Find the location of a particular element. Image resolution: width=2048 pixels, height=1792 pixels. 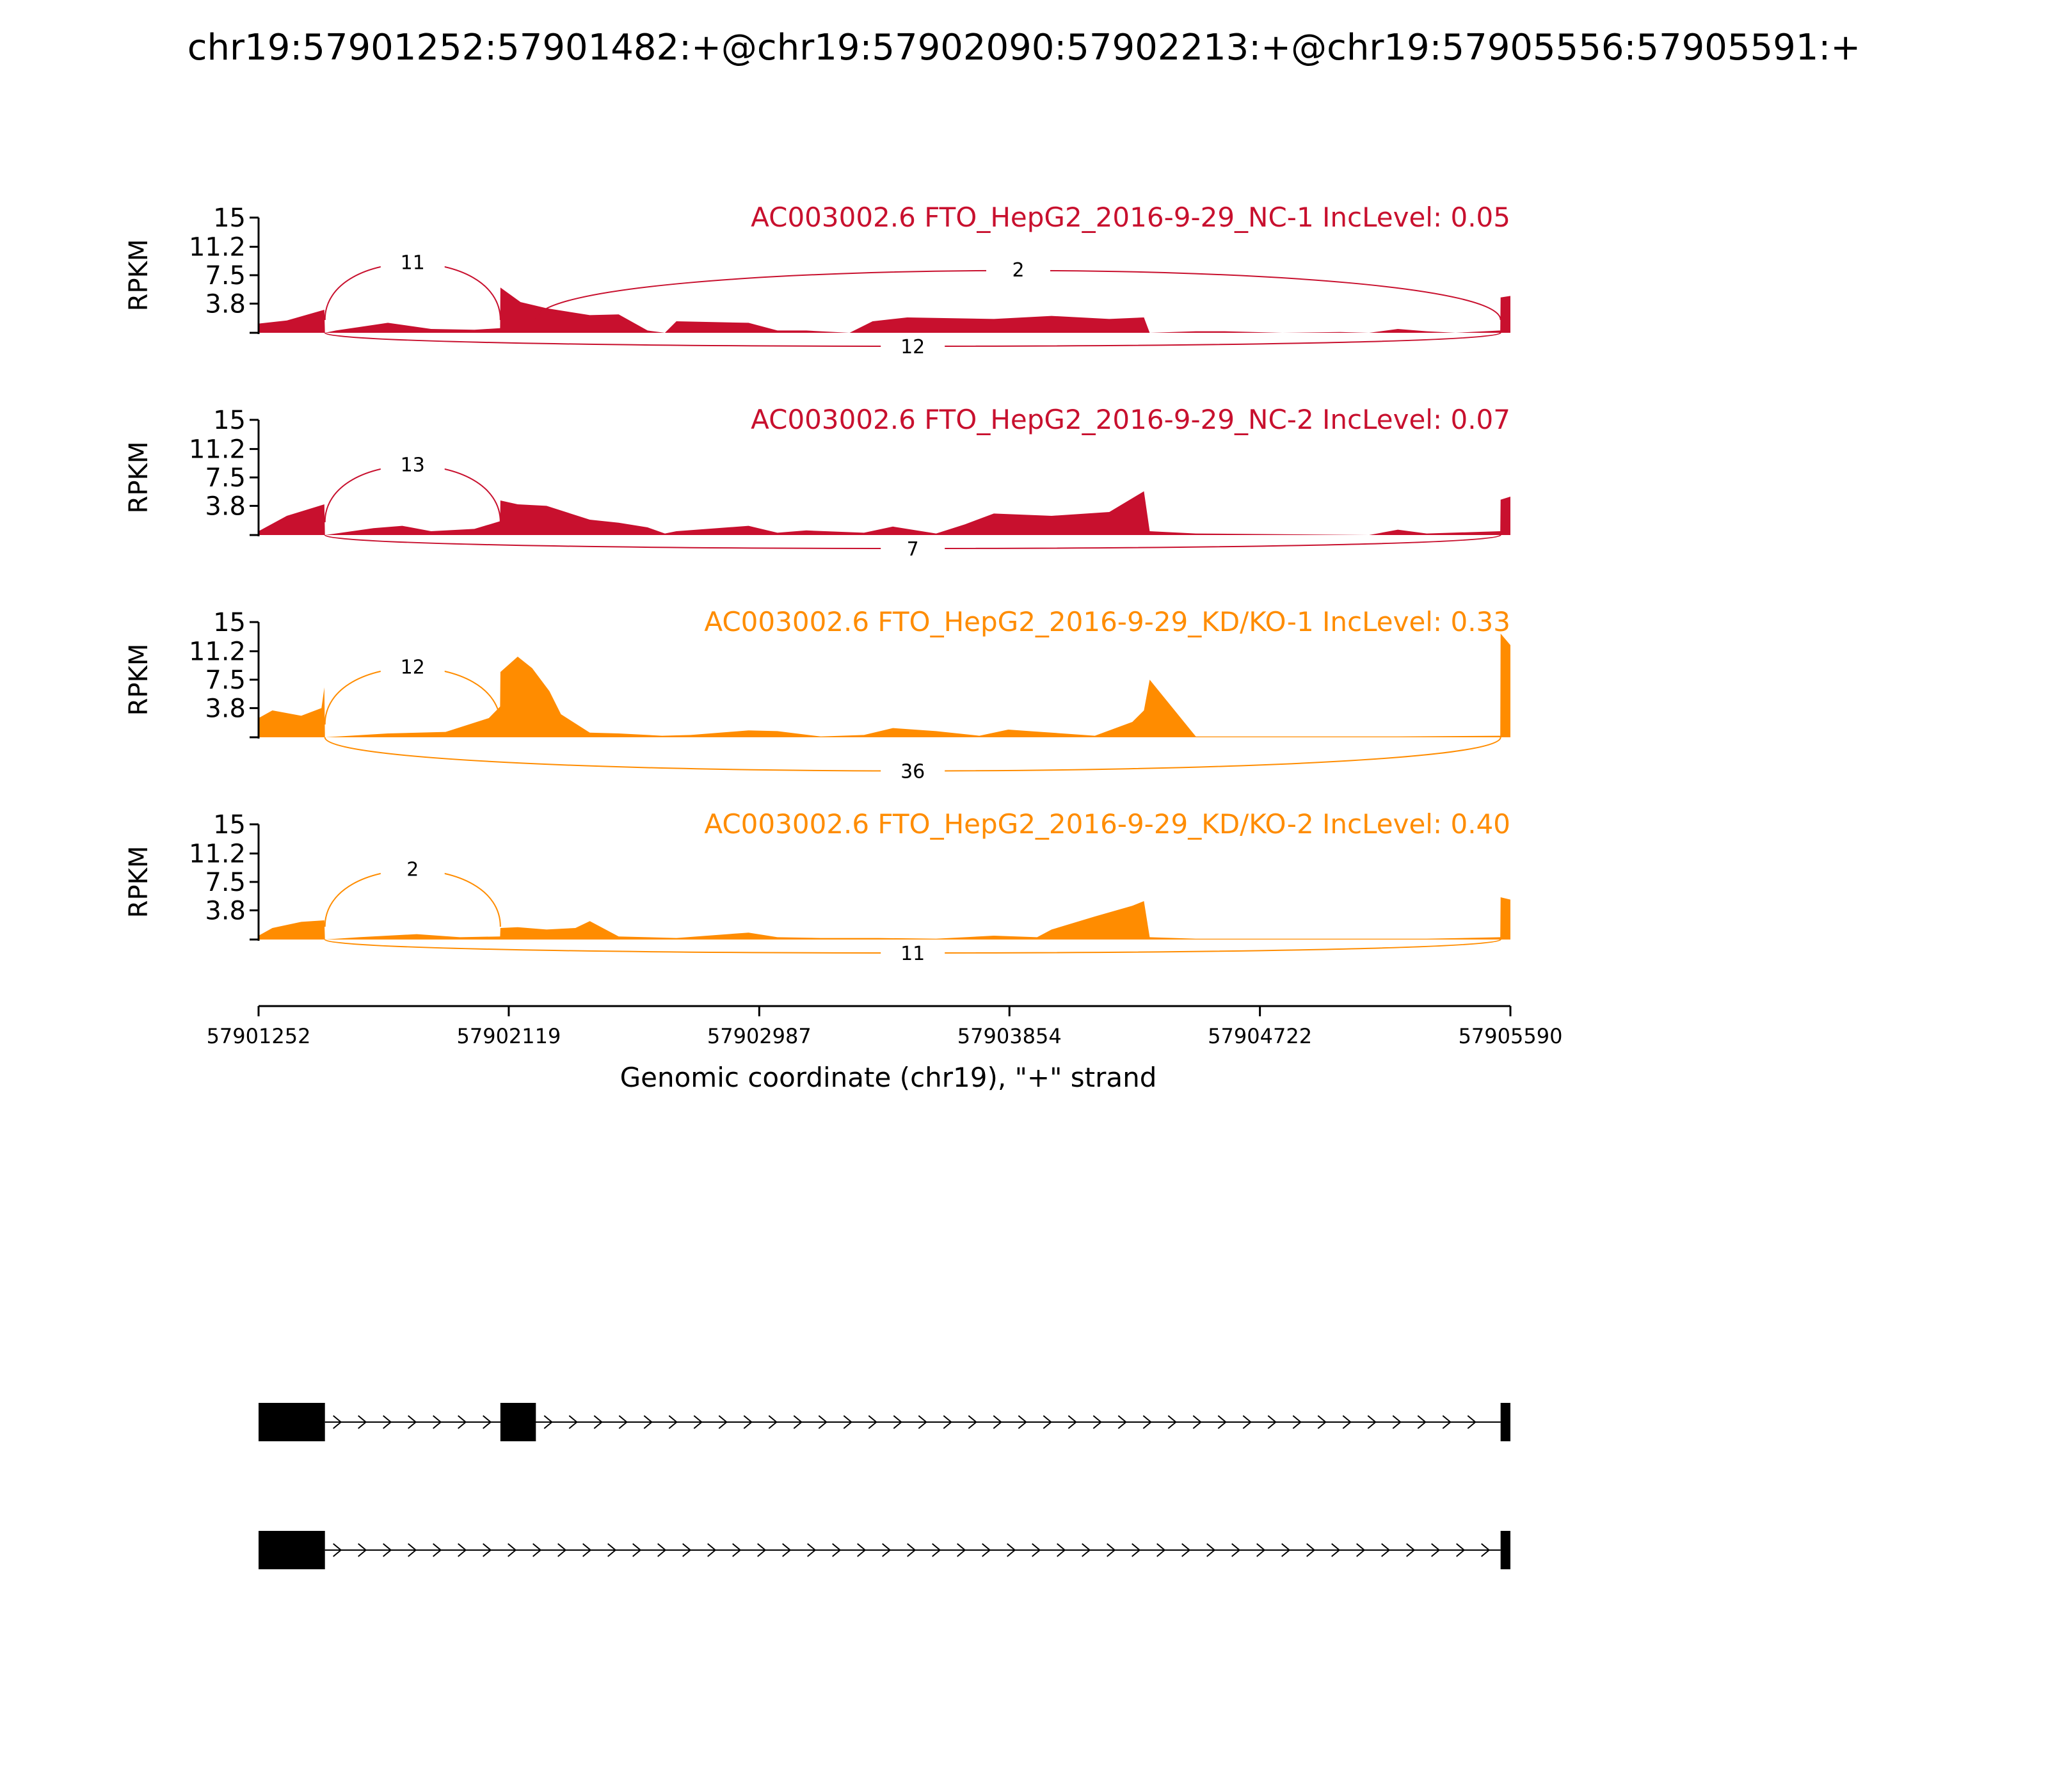

x-tick-label: 57905590 is located at coordinates (1511, 1036).